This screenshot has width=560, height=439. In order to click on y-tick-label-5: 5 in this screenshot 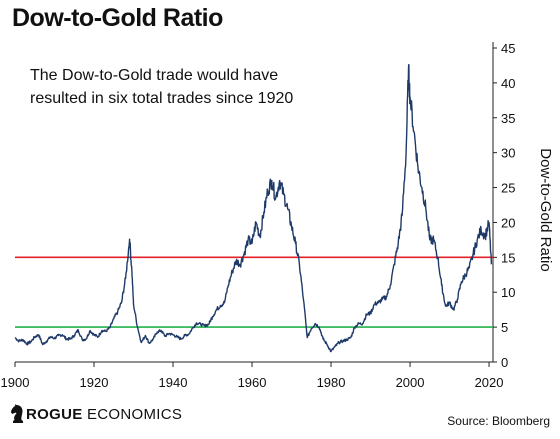, I will do `click(504, 327)`.